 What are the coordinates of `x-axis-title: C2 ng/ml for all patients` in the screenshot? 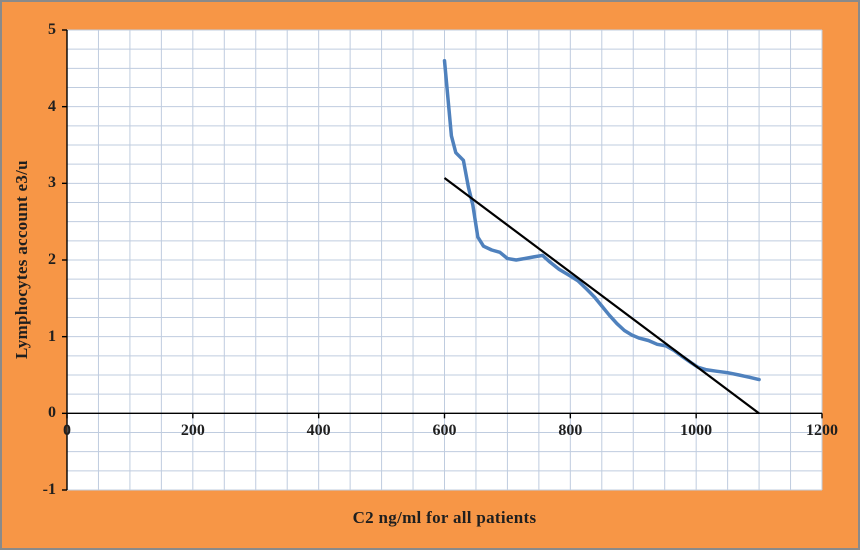 It's located at (444, 517).